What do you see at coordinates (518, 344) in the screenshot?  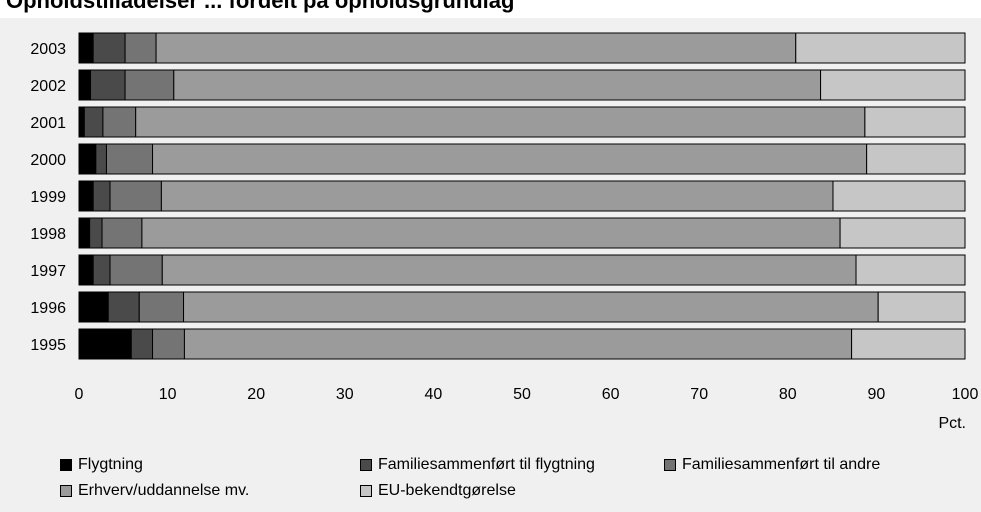 I see `bar-segment-1995-s3` at bounding box center [518, 344].